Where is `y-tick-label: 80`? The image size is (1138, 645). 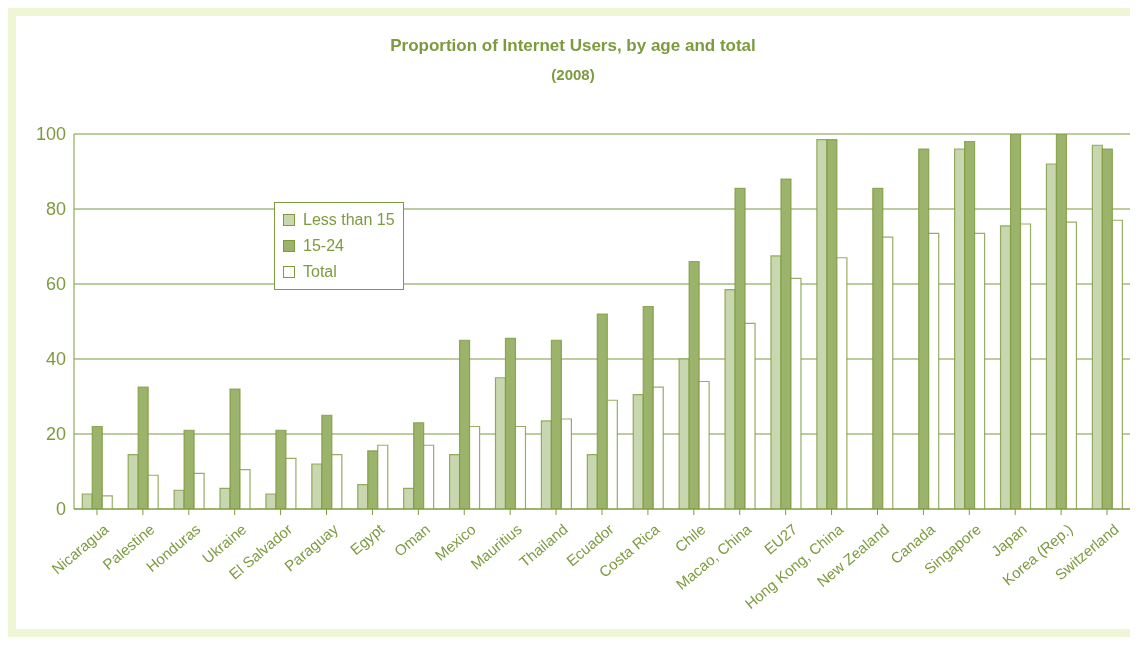 y-tick-label: 80 is located at coordinates (55, 209).